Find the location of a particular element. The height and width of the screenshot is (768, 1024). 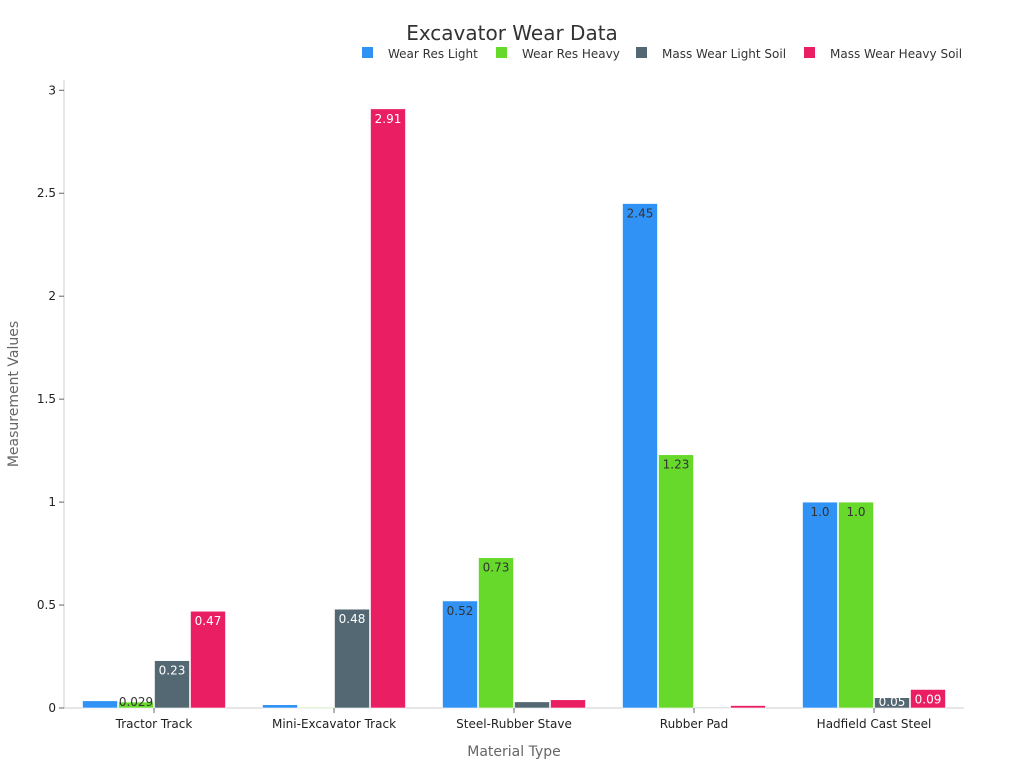

y-tick-label: 2 is located at coordinates (52, 296).